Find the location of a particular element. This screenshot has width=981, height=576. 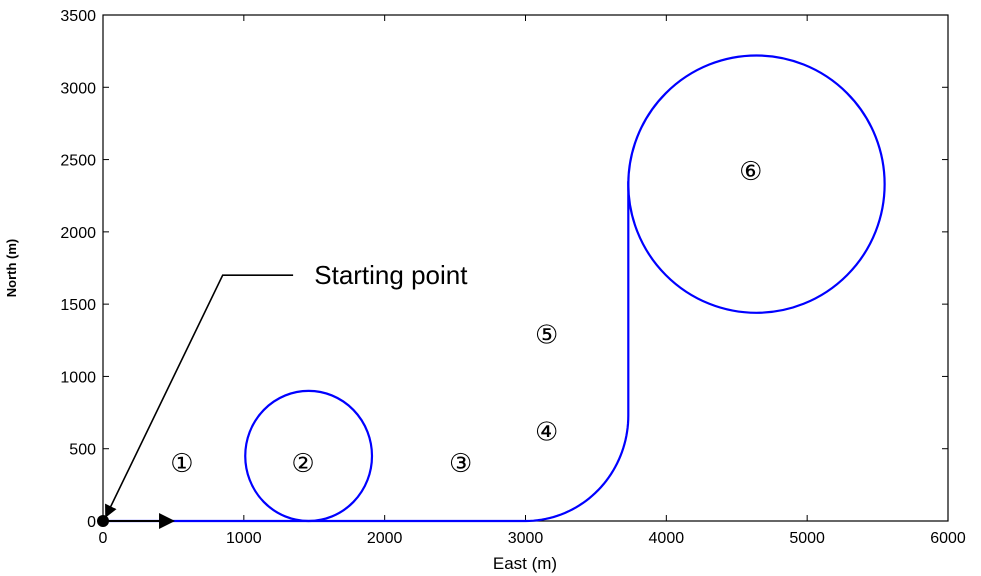

x-tick-label: 5000 is located at coordinates (807, 538).